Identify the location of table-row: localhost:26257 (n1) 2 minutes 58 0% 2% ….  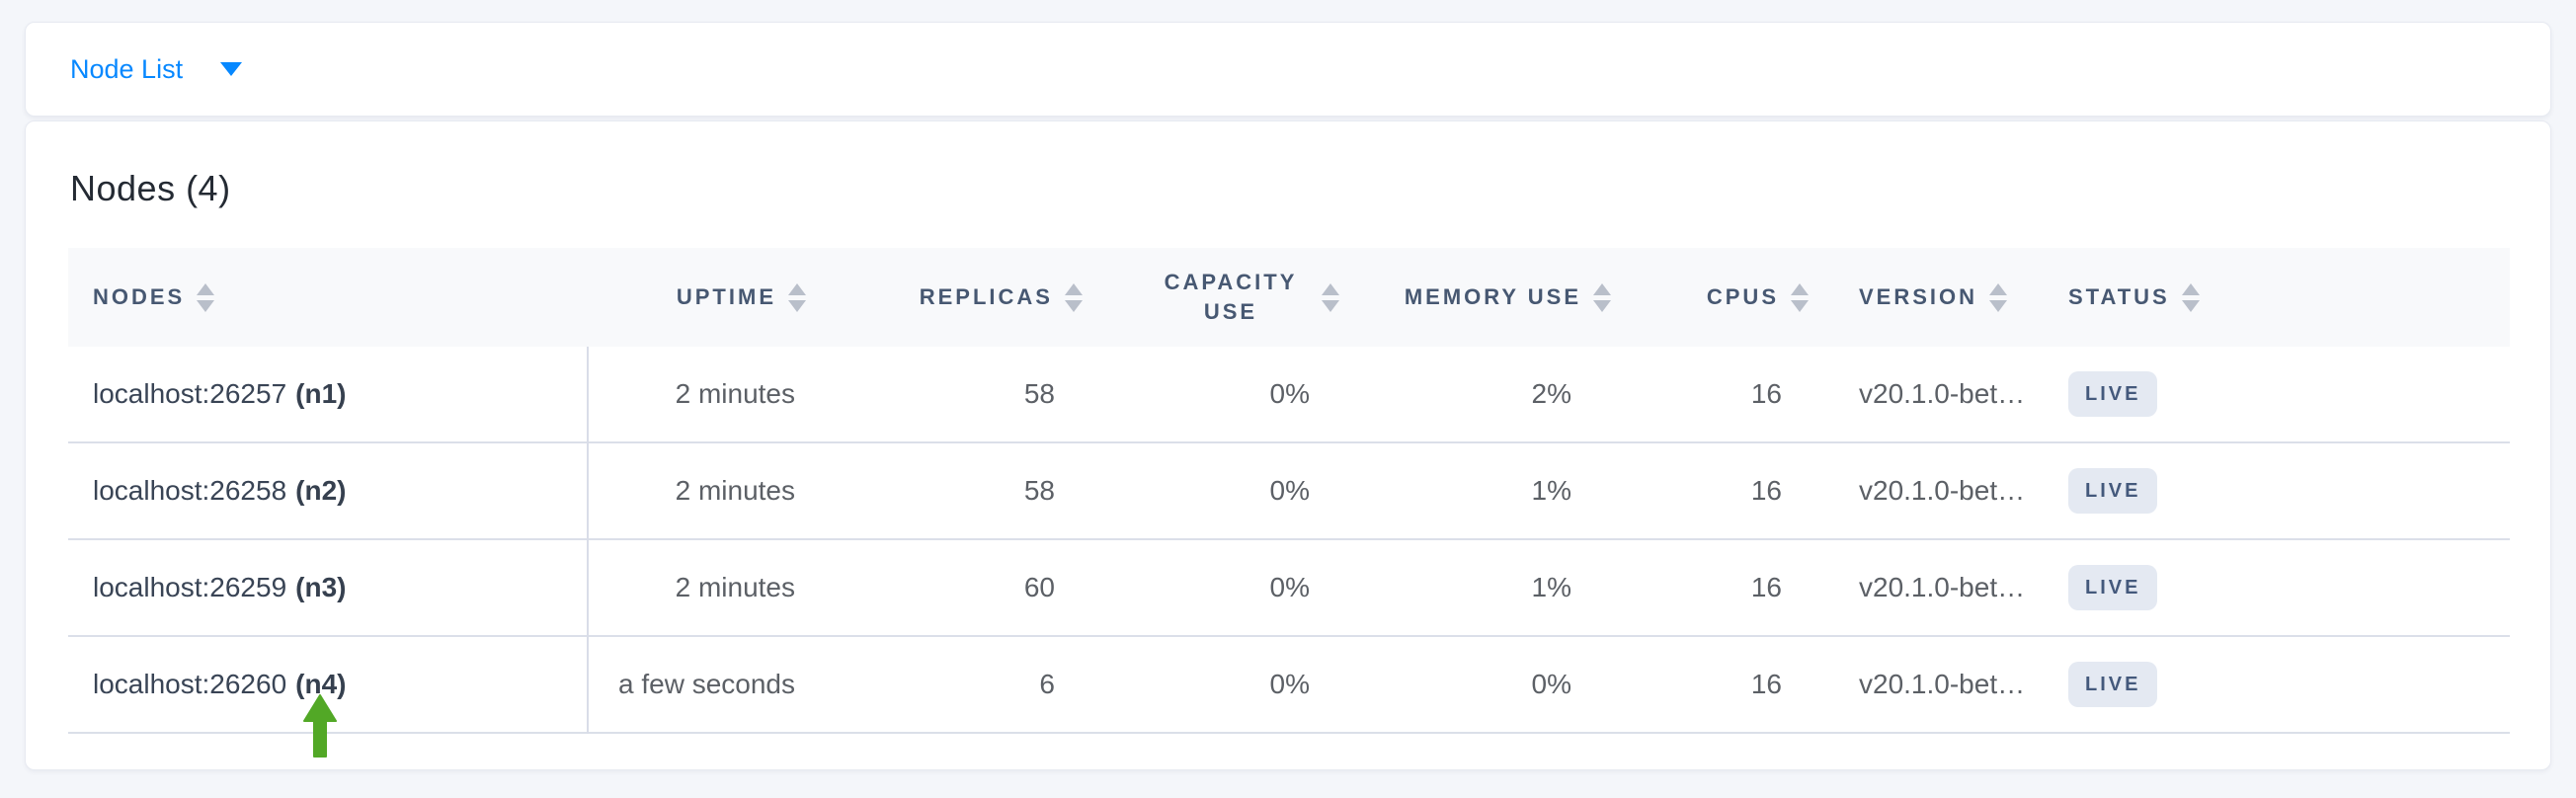
(1289, 395).